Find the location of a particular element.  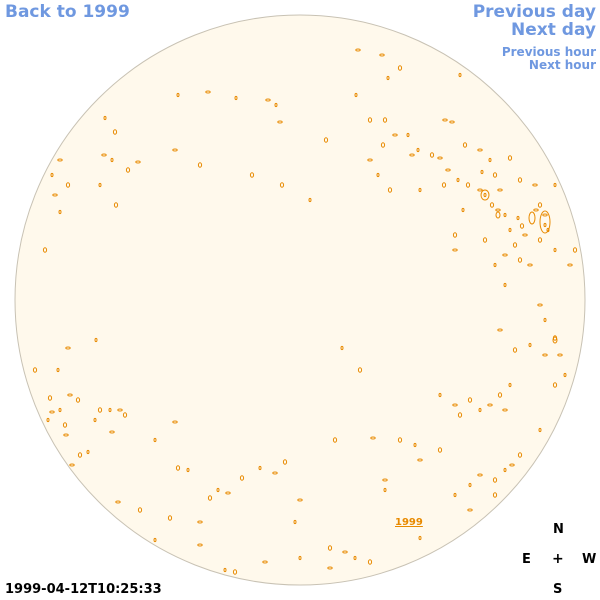

compass-east-label: E is located at coordinates (526, 559).